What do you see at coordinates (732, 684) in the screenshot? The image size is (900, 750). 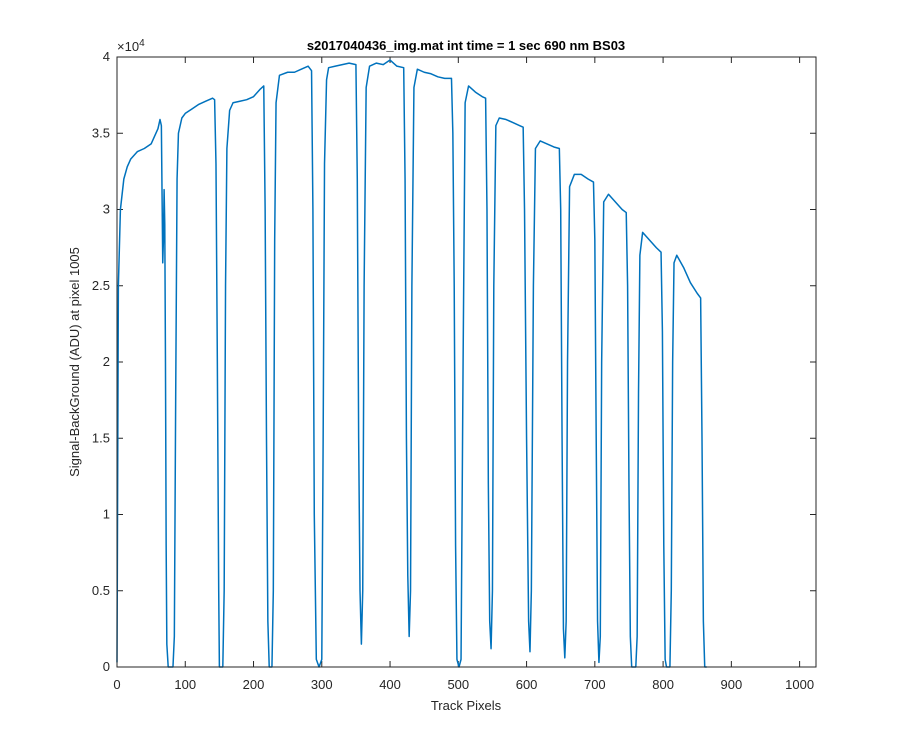 I see `x-tick-label: 900` at bounding box center [732, 684].